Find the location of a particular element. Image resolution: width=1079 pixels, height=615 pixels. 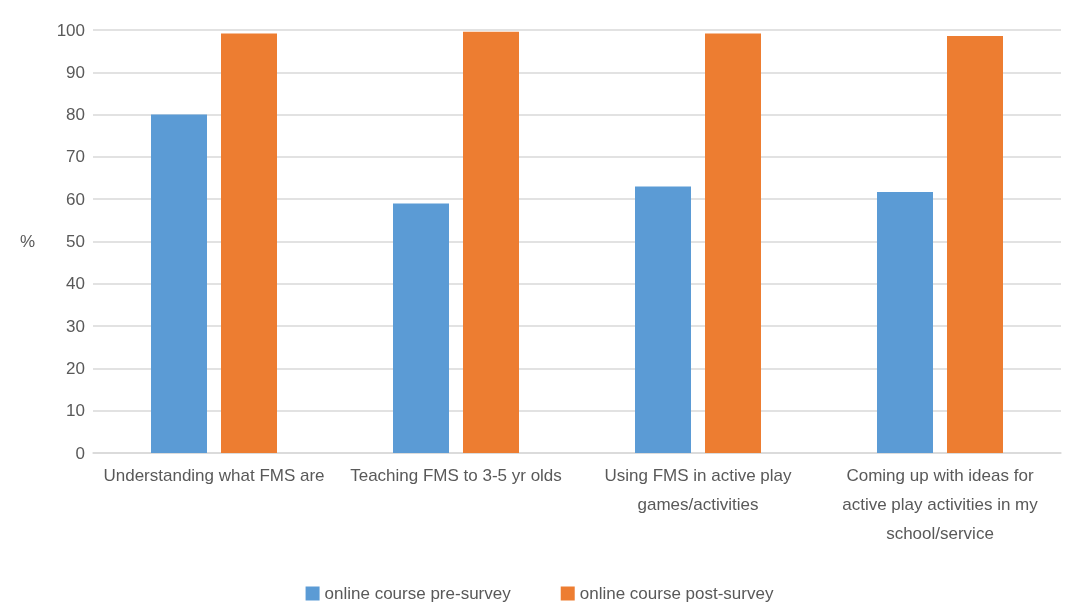

y-tick-label: 40 is located at coordinates (75, 284).